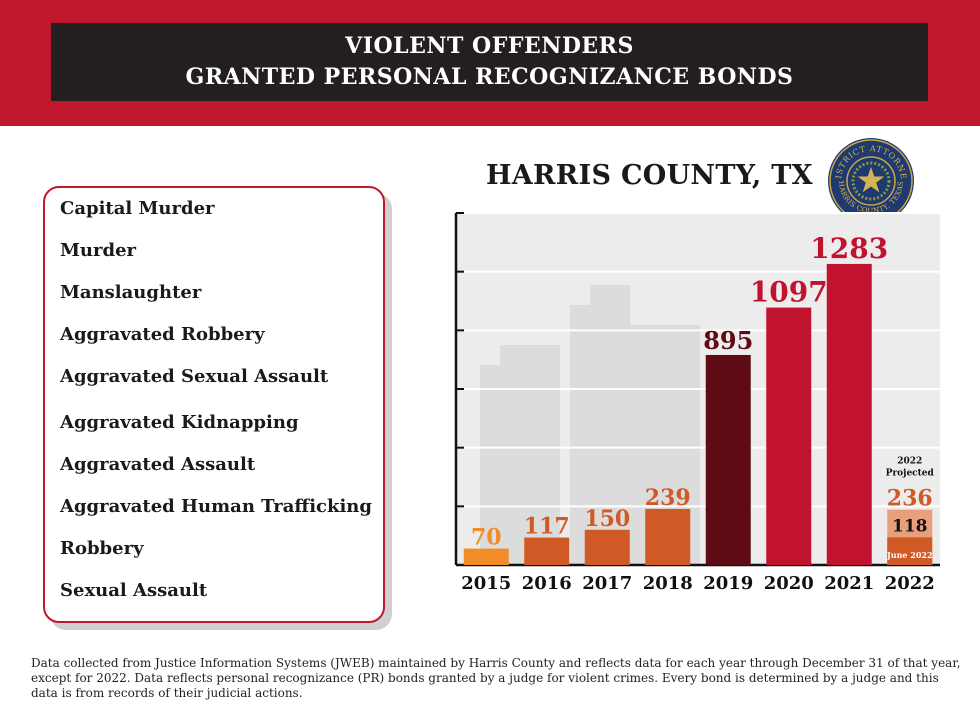 The width and height of the screenshot is (980, 719). Describe the element at coordinates (728, 583) in the screenshot. I see `x-tick-label-2019: 2019` at that location.